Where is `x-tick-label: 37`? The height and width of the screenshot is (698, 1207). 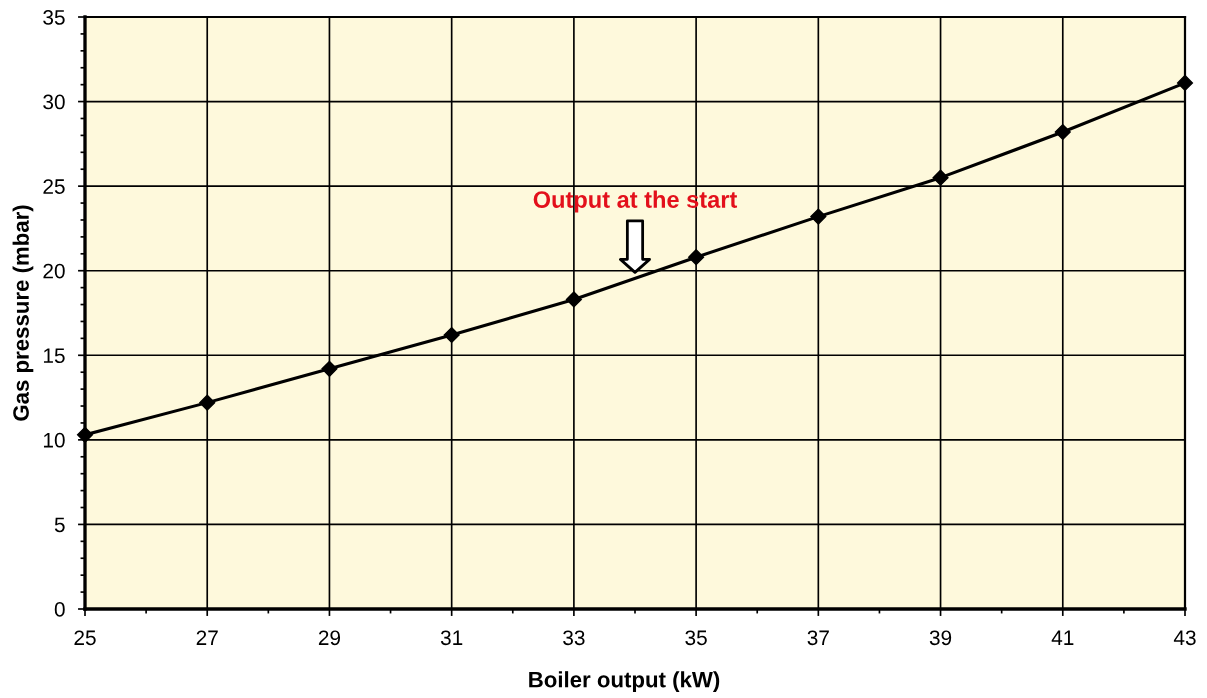 x-tick-label: 37 is located at coordinates (818, 638).